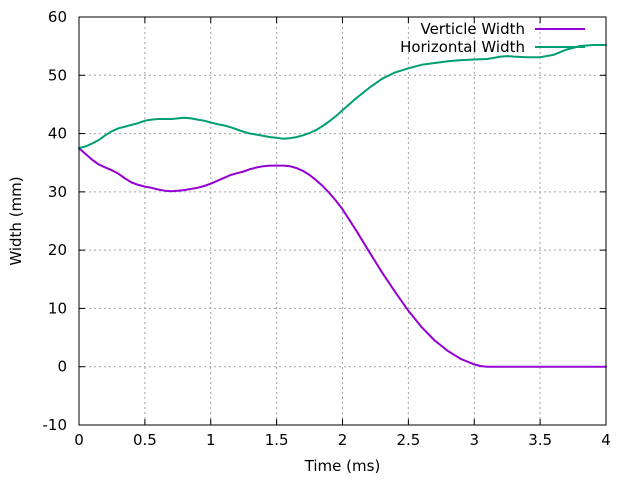  I want to click on legend-label-verticle-width: Verticle Width, so click(472, 29).